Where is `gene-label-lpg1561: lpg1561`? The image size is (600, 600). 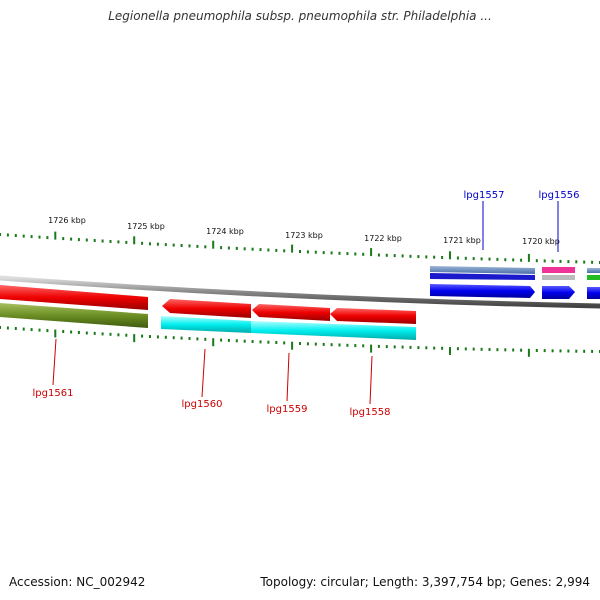
gene-label-lpg1561: lpg1561 is located at coordinates (53, 393).